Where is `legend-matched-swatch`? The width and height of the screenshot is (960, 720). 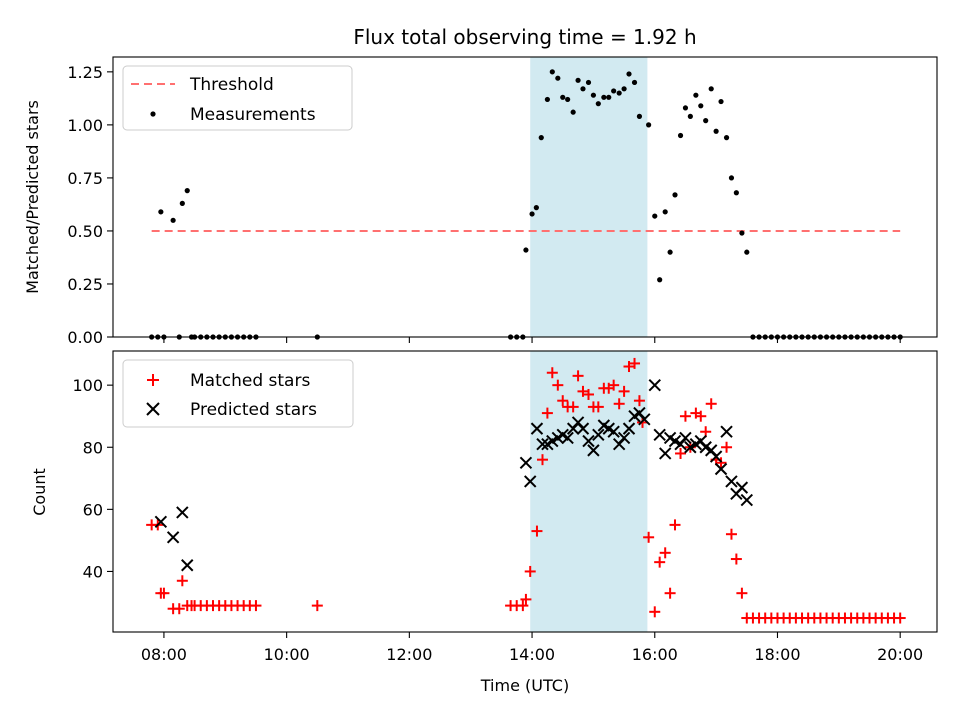
legend-matched-swatch is located at coordinates (153, 380).